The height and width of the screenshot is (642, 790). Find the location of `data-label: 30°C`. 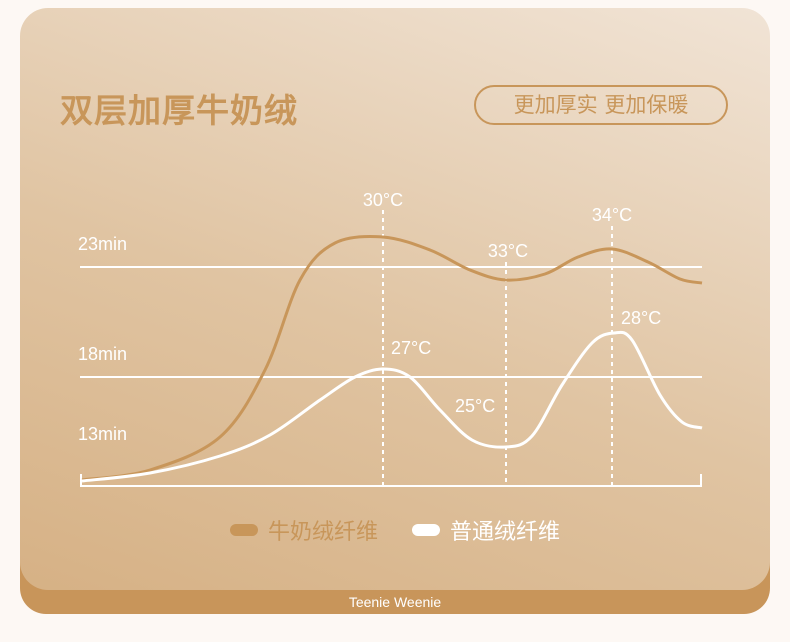

data-label: 30°C is located at coordinates (383, 200).